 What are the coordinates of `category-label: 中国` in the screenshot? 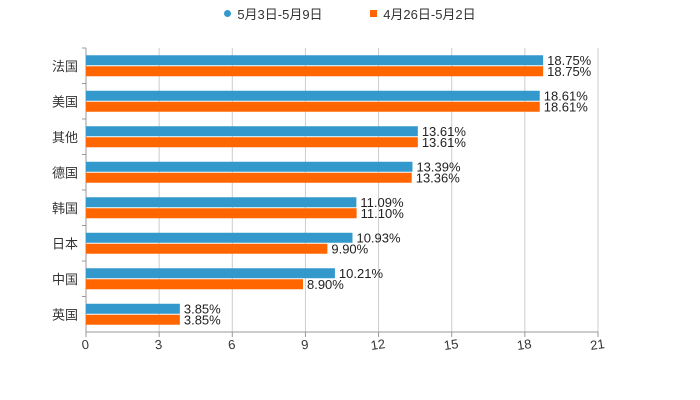 It's located at (65, 279).